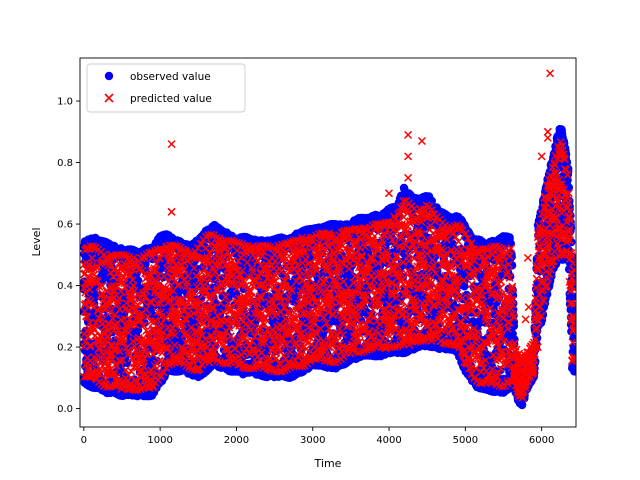  I want to click on observed-point, so click(573, 371).